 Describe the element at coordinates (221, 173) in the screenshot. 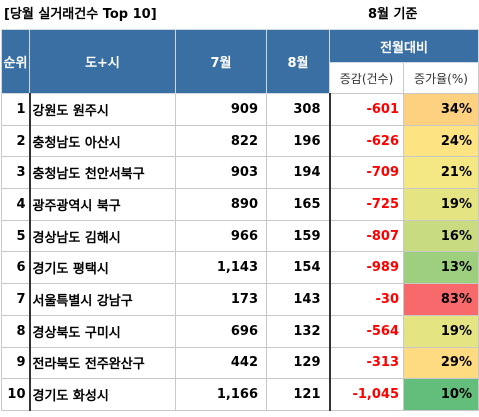

I see `jul-cell: 903` at that location.